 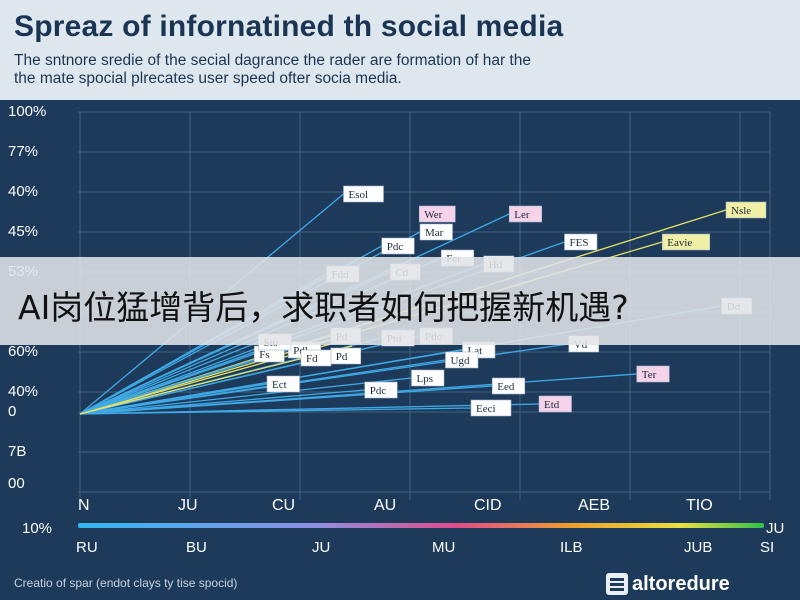 I want to click on y-tick-label: 7B, so click(x=17, y=451).